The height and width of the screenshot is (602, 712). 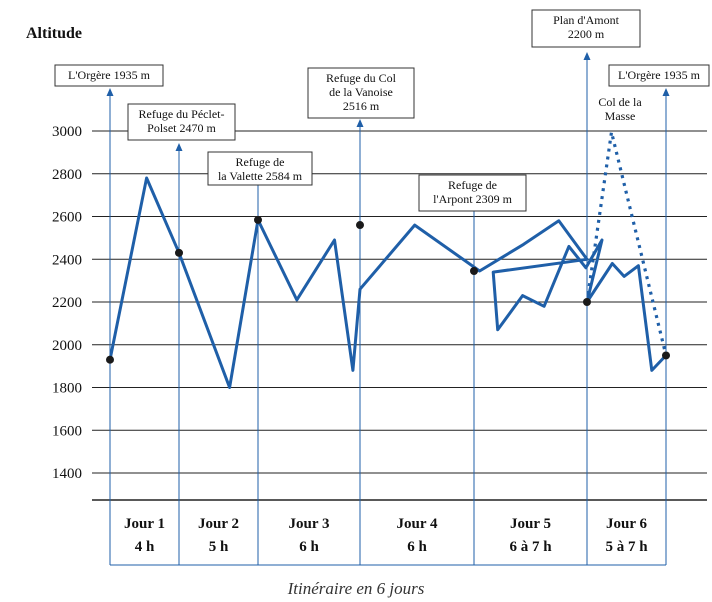 I want to click on y-tick-label-2600: 2600, so click(x=67, y=218).